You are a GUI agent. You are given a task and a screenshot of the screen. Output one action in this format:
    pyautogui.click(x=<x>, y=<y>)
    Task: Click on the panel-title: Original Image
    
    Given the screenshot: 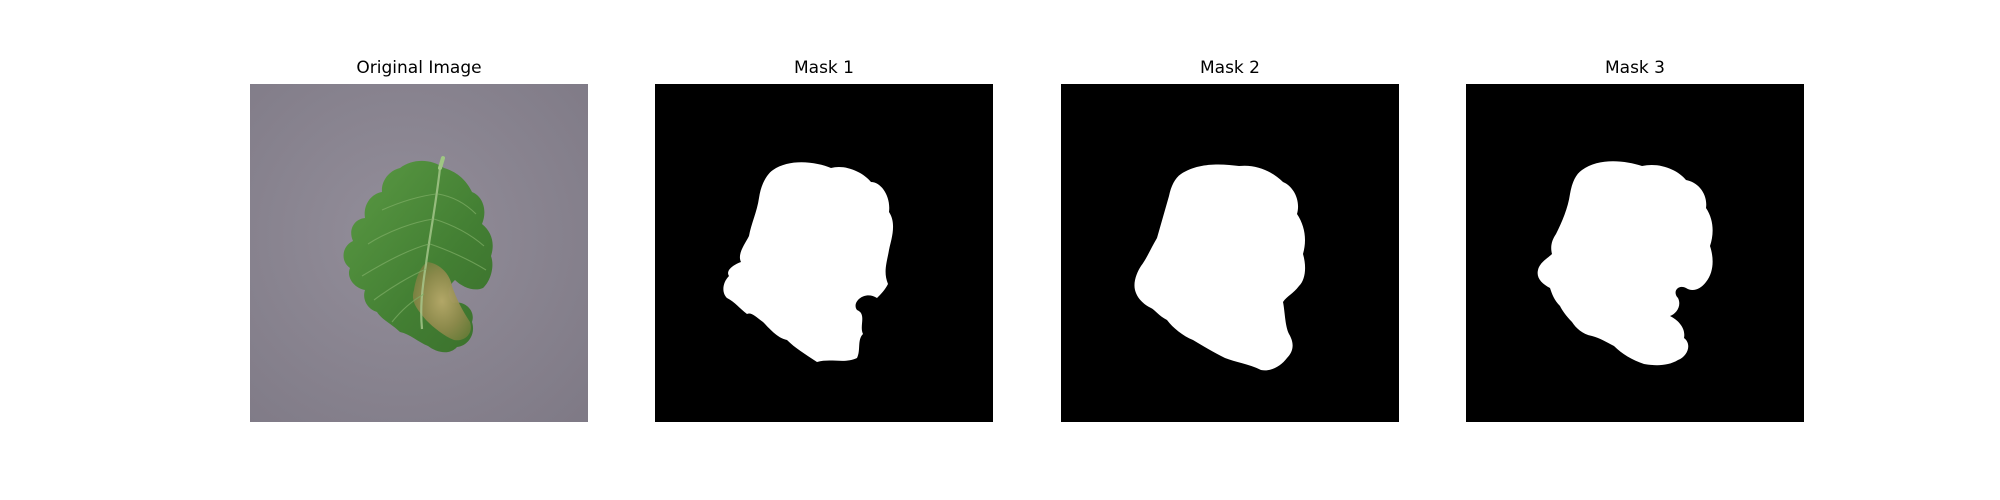 What is the action you would take?
    pyautogui.click(x=419, y=68)
    